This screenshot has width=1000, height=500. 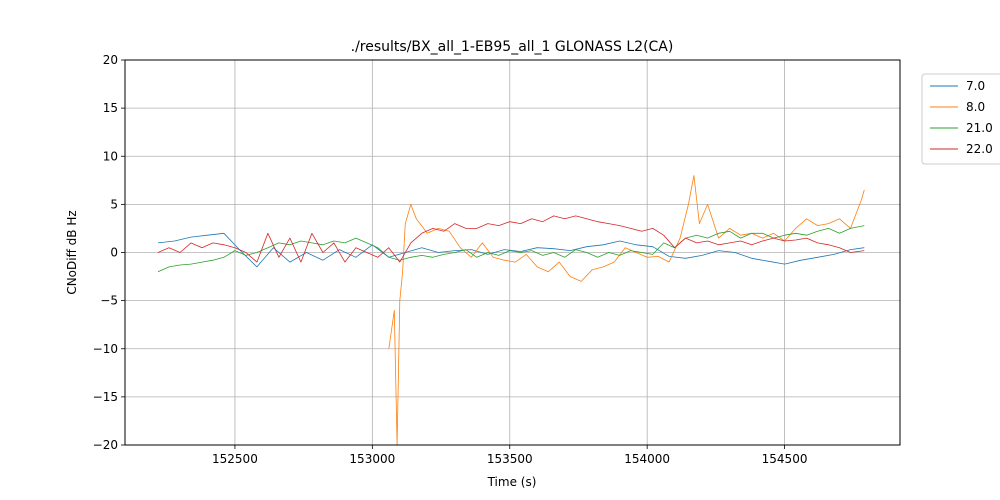 I want to click on x-tick-label: 153500, so click(x=510, y=459).